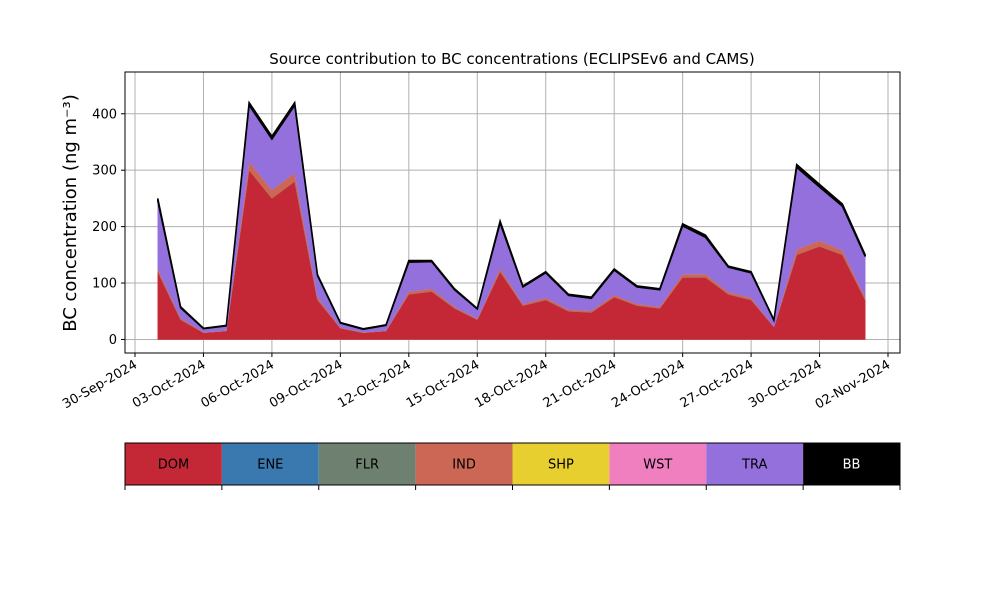  What do you see at coordinates (648, 384) in the screenshot?
I see `x-tick-label: 24-Oct-2024` at bounding box center [648, 384].